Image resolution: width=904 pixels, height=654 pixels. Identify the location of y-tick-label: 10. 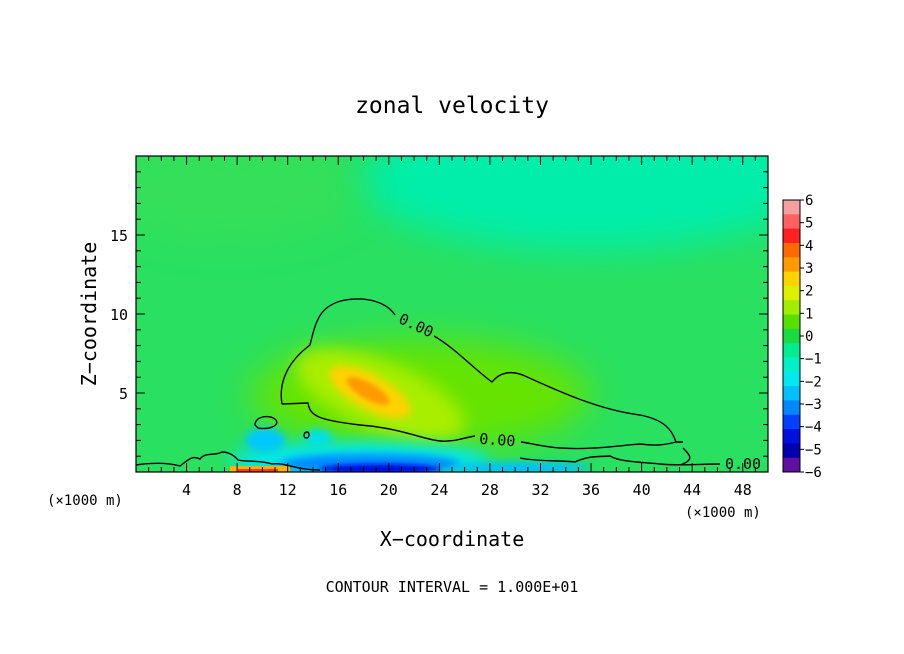
(119, 315).